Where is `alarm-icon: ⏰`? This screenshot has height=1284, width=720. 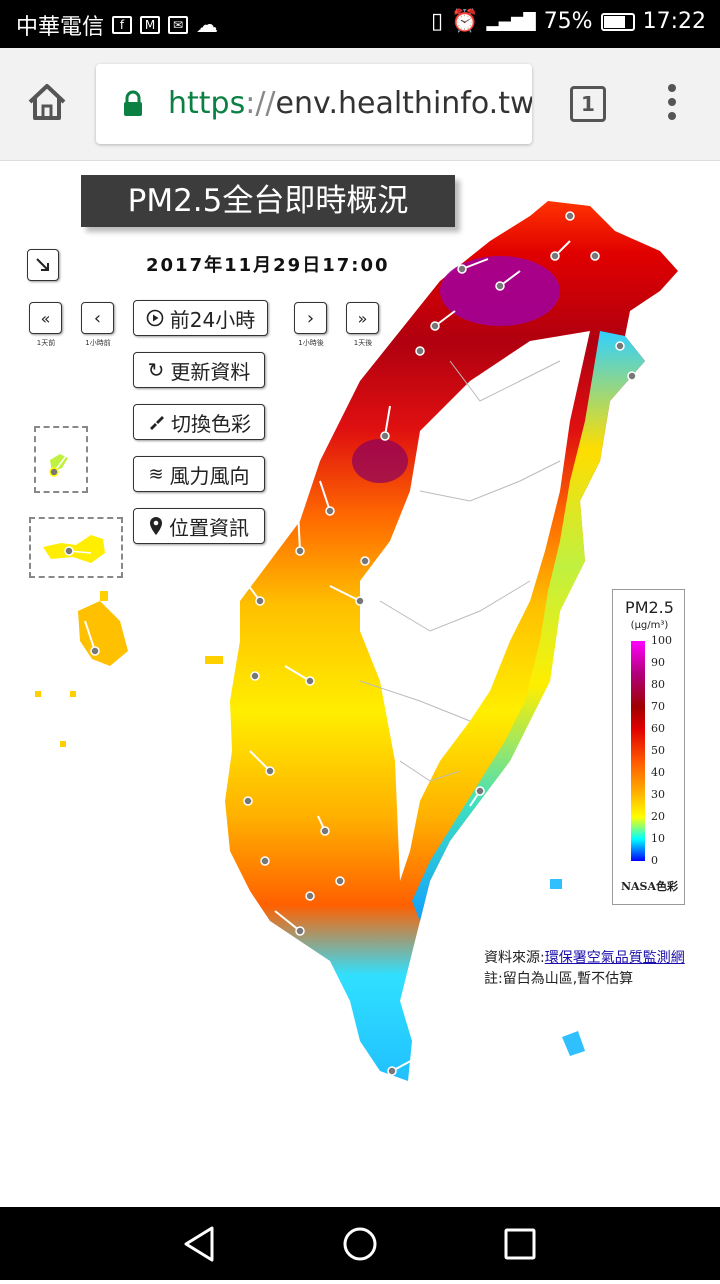 alarm-icon: ⏰ is located at coordinates (465, 21).